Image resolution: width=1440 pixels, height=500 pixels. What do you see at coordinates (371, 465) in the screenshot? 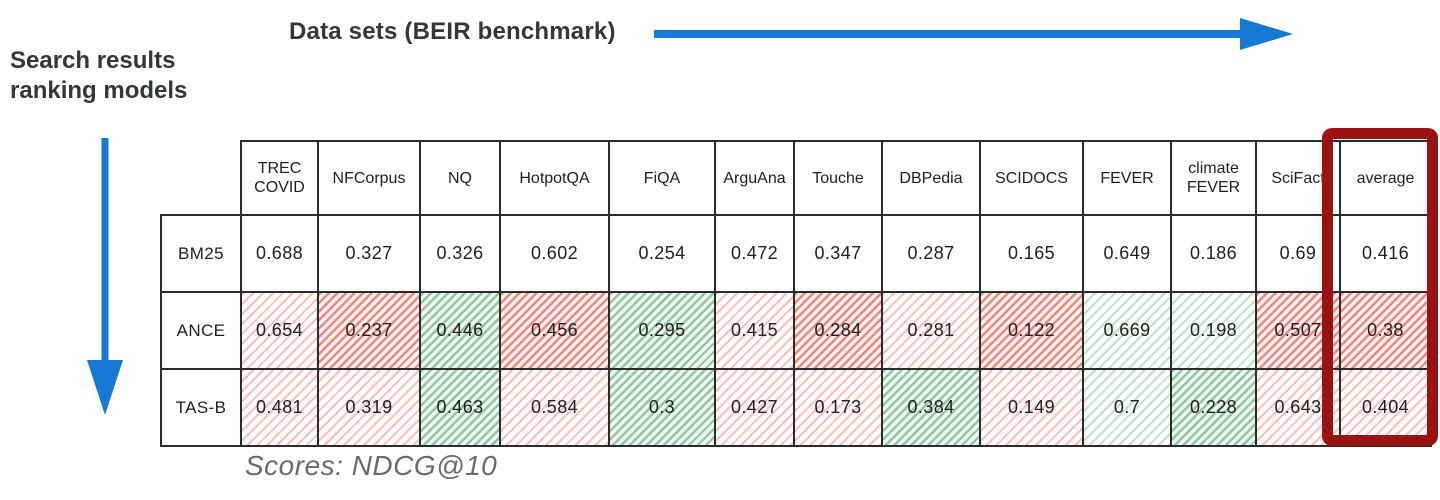
I see `scores-caption: Scores: NDCG@10` at bounding box center [371, 465].